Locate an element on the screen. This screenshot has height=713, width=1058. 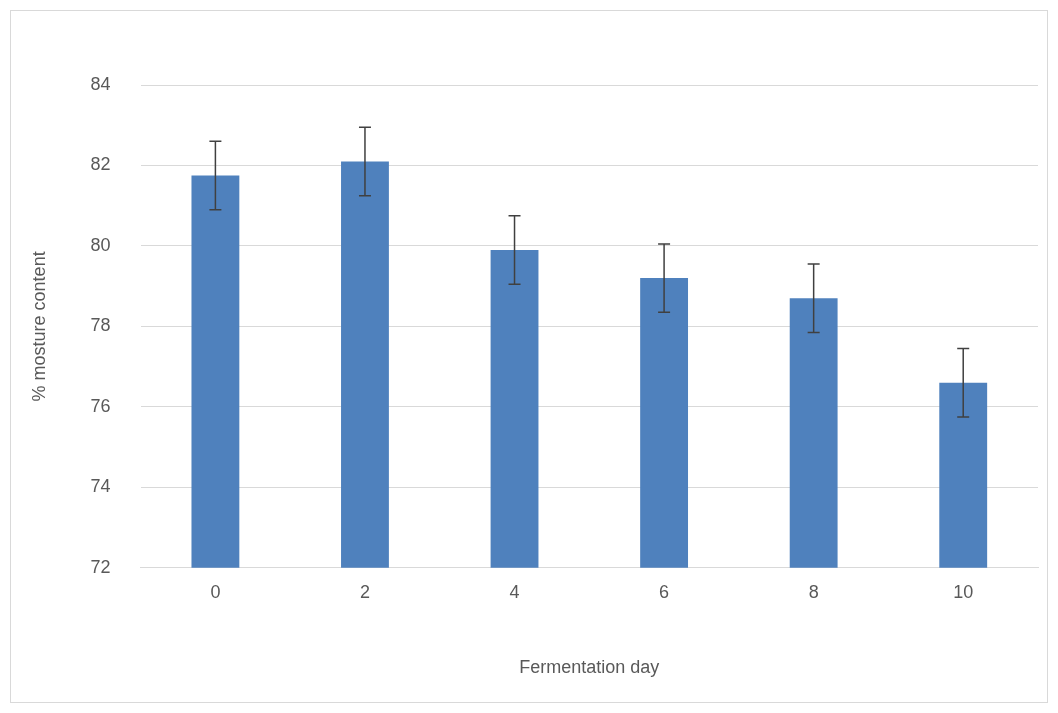
y-tick-label: 80 is located at coordinates (100, 244).